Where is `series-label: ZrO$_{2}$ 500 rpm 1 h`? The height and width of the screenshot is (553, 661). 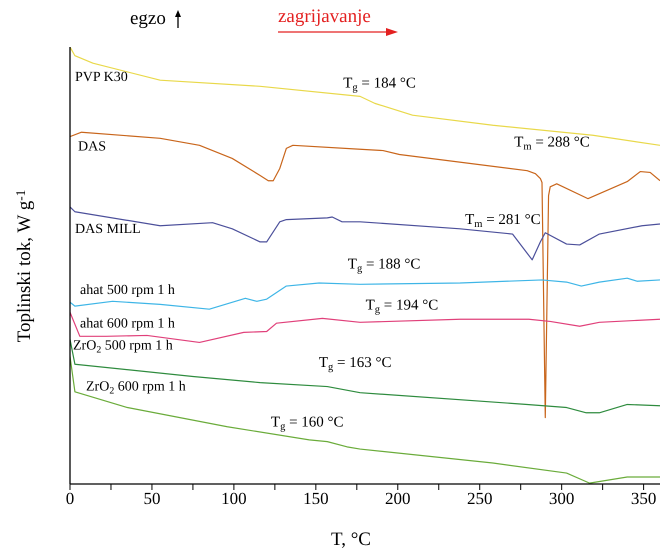
series-label: ZrO$_{2}$ 500 rpm 1 h is located at coordinates (123, 346).